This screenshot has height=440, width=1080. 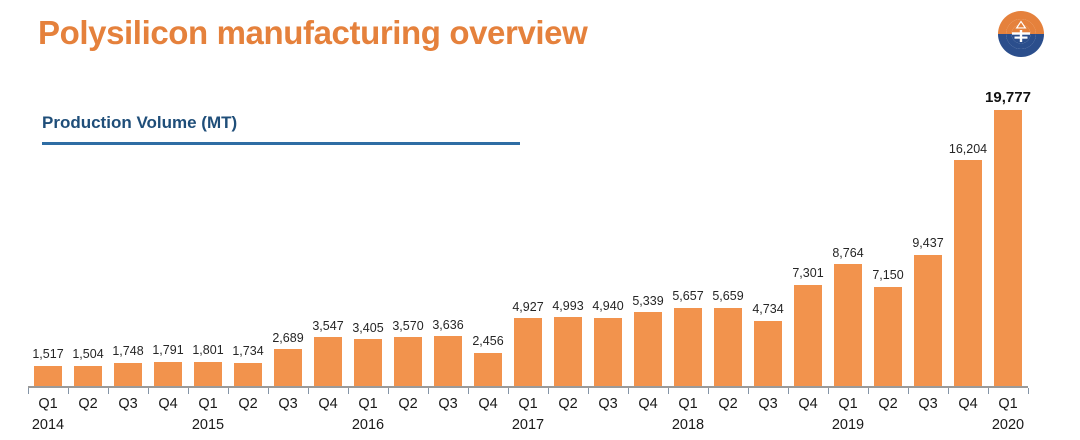 I want to click on category-label: Q3—, so click(x=768, y=417).